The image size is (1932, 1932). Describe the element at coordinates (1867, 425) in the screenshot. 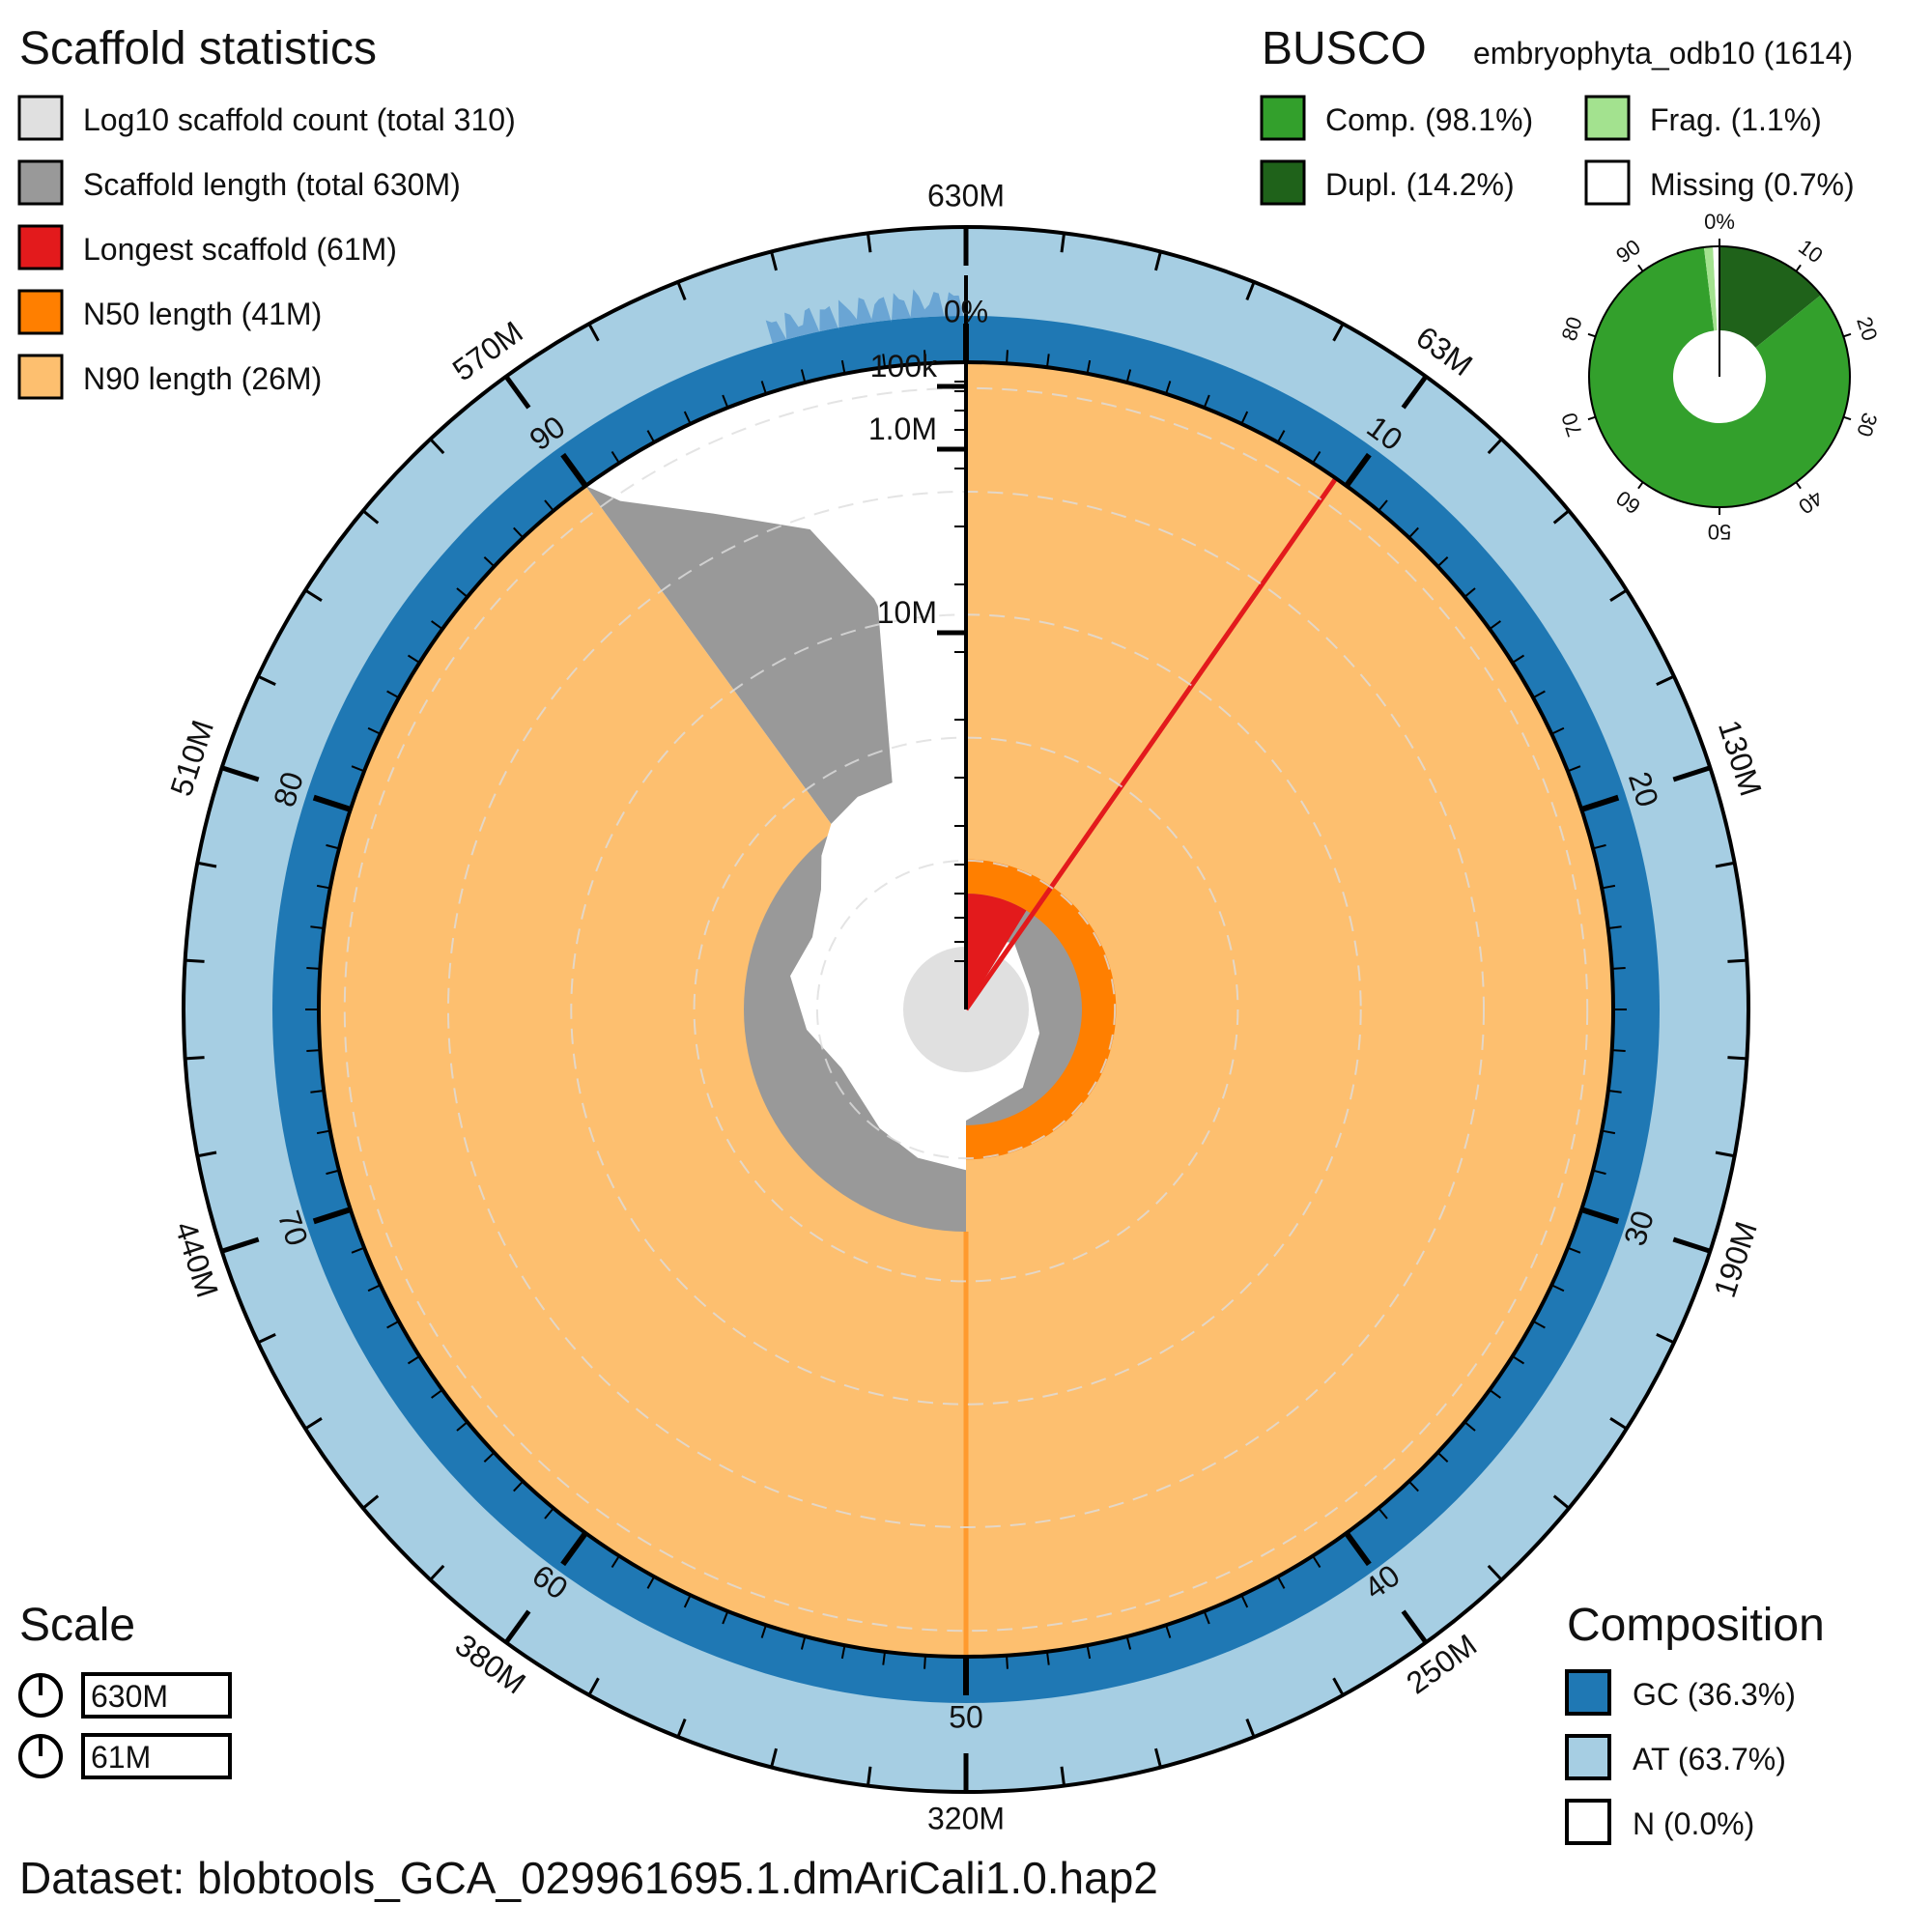

I see `busco-tick-label-3: 30` at that location.